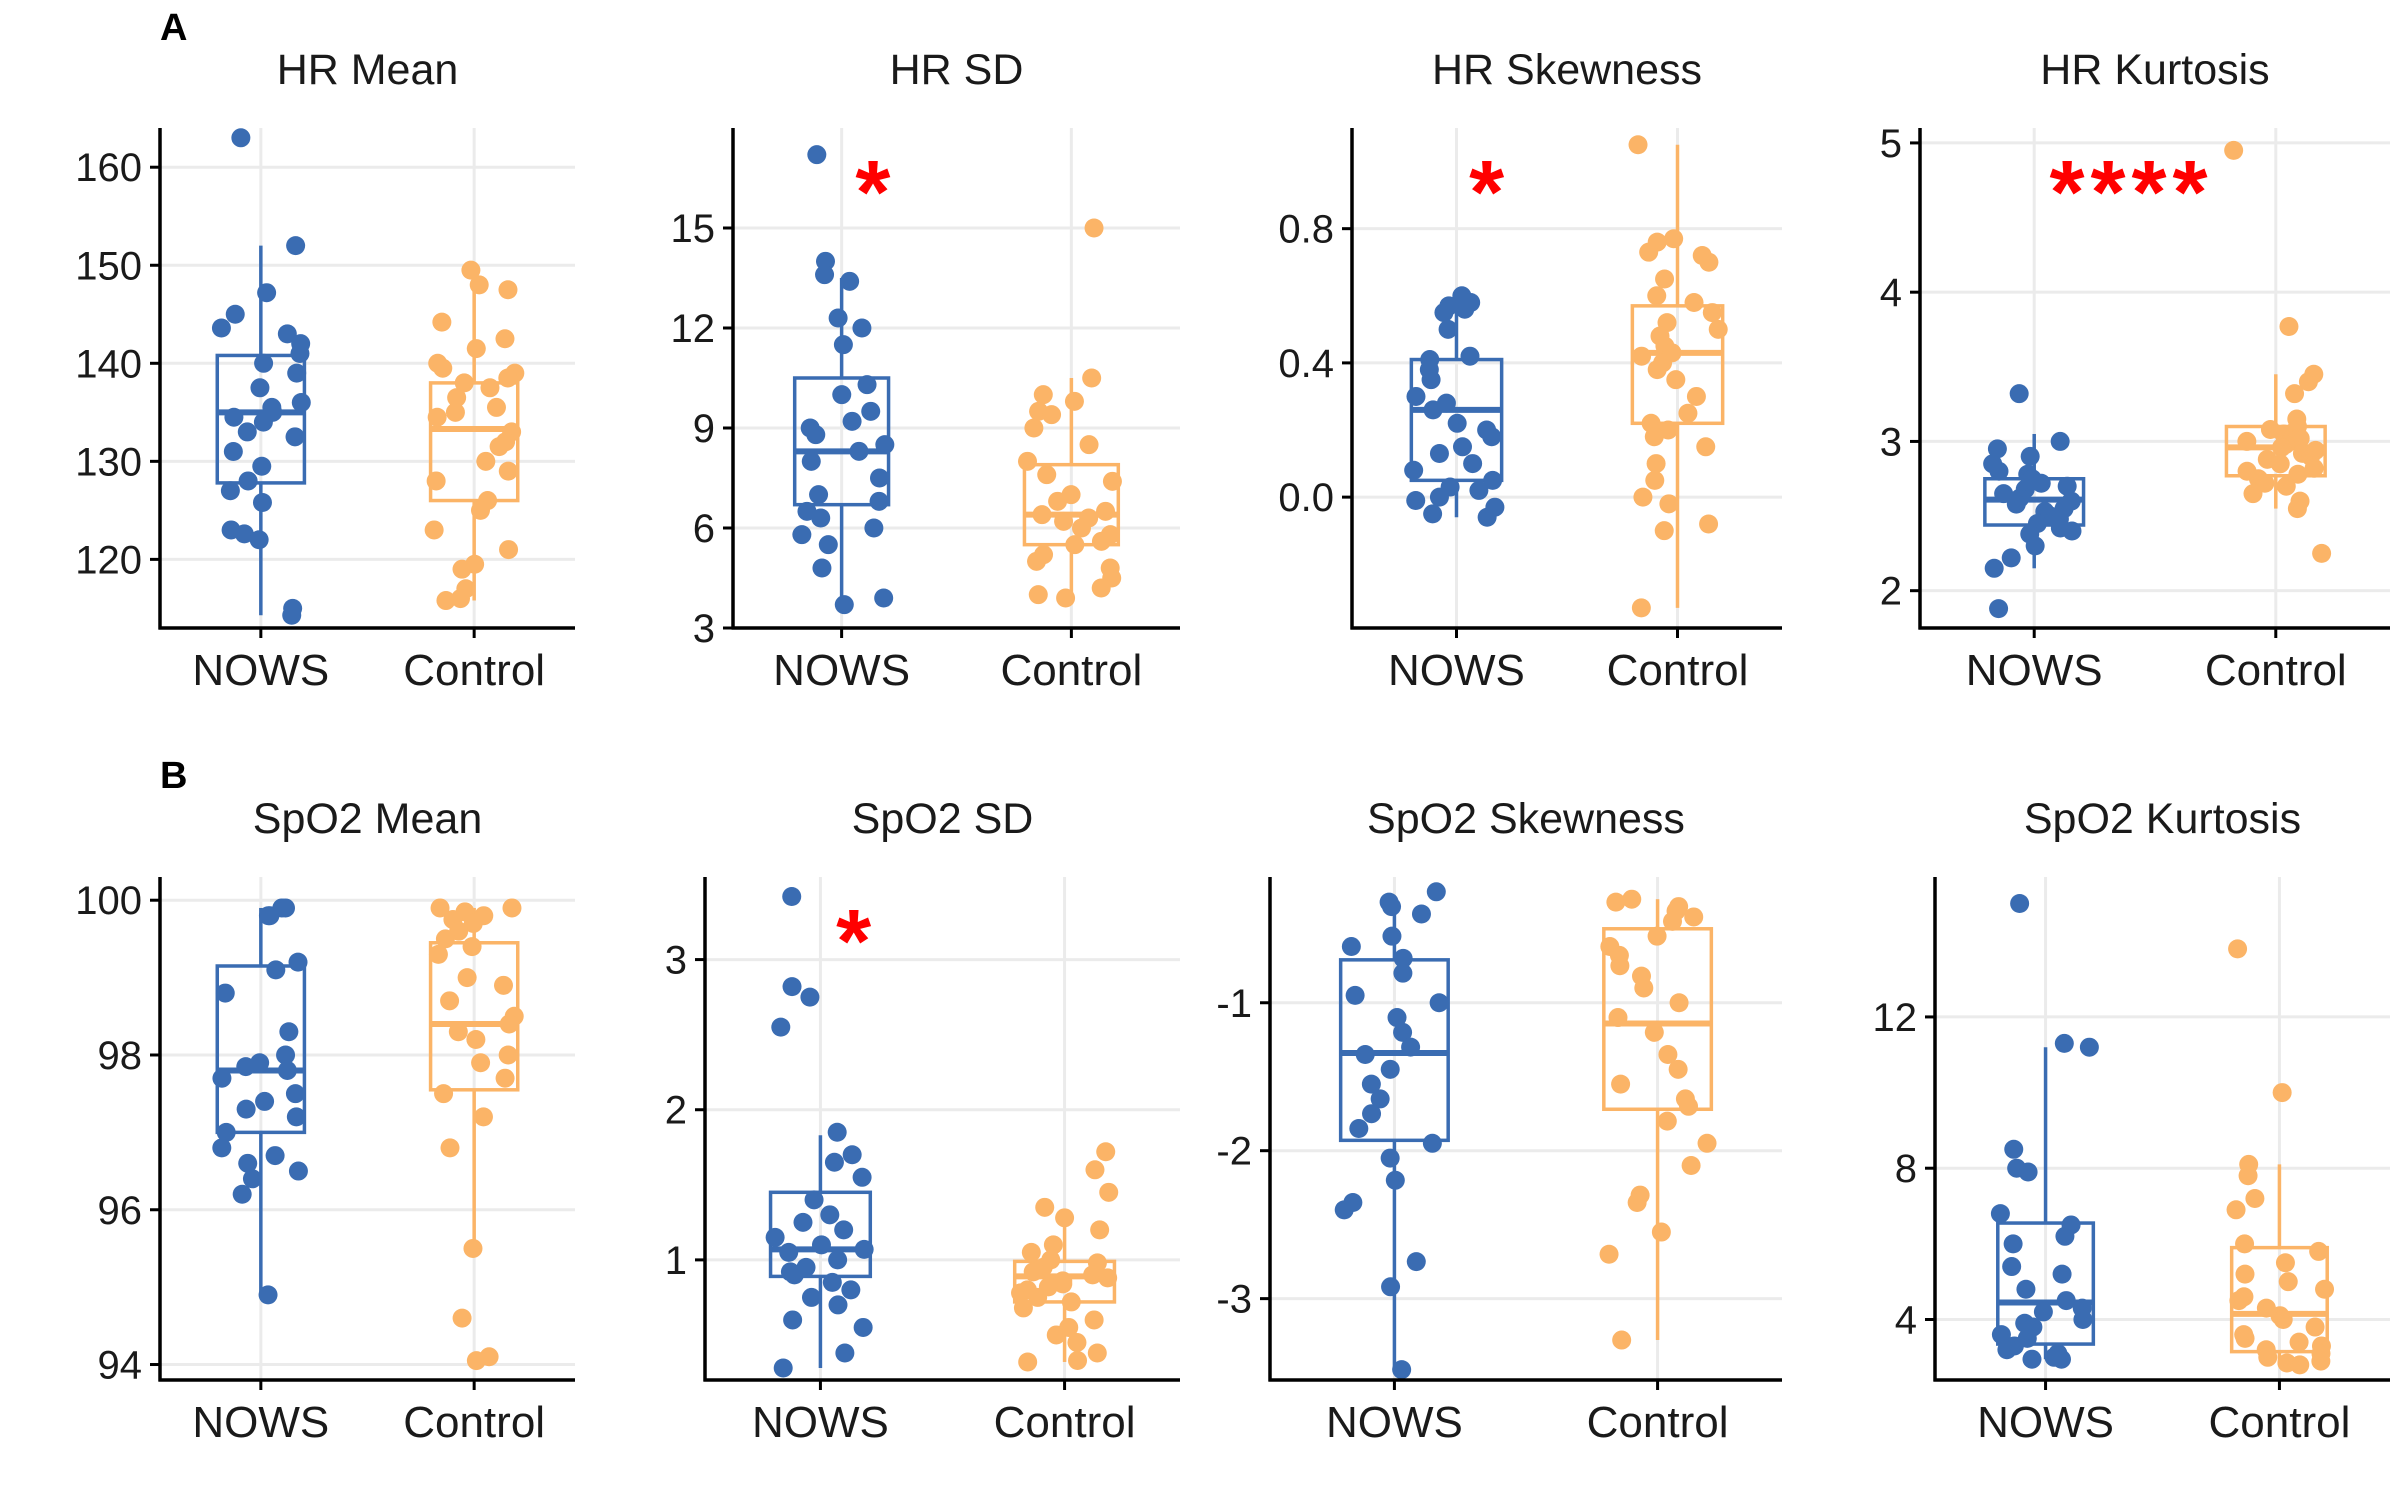  I want to click on y-tick-label: -1, so click(1234, 1004).